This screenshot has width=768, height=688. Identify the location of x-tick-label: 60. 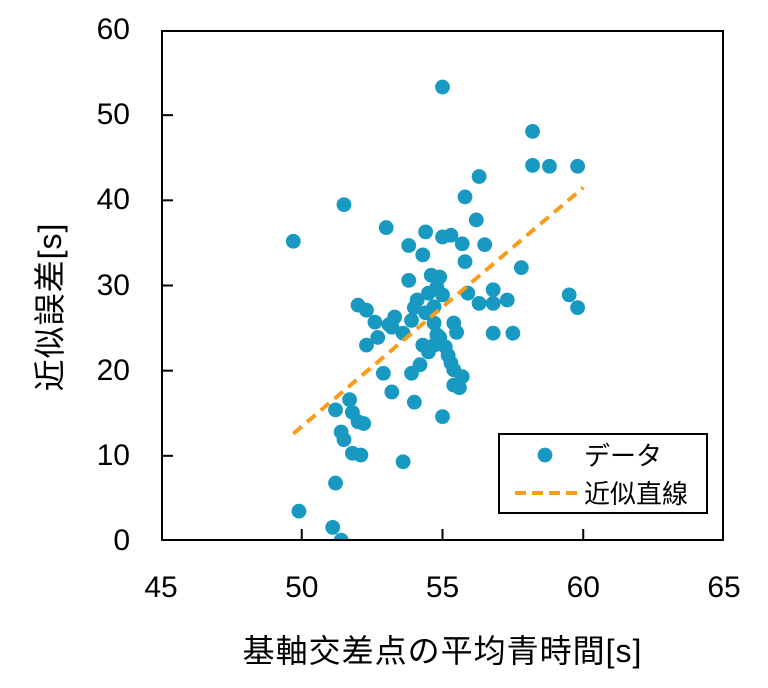
(583, 587).